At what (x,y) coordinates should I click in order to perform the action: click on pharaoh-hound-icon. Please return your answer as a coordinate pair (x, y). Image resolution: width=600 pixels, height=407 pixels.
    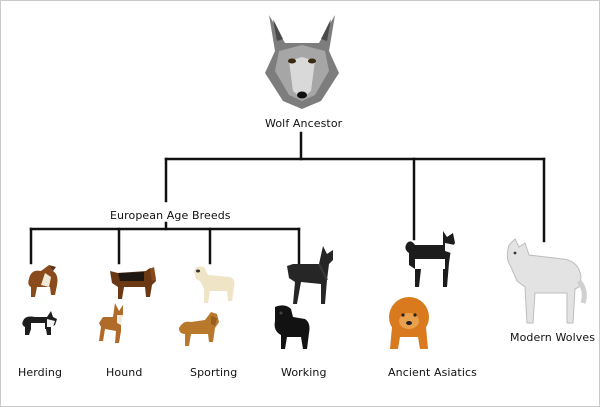
    Looking at the image, I should click on (112, 323).